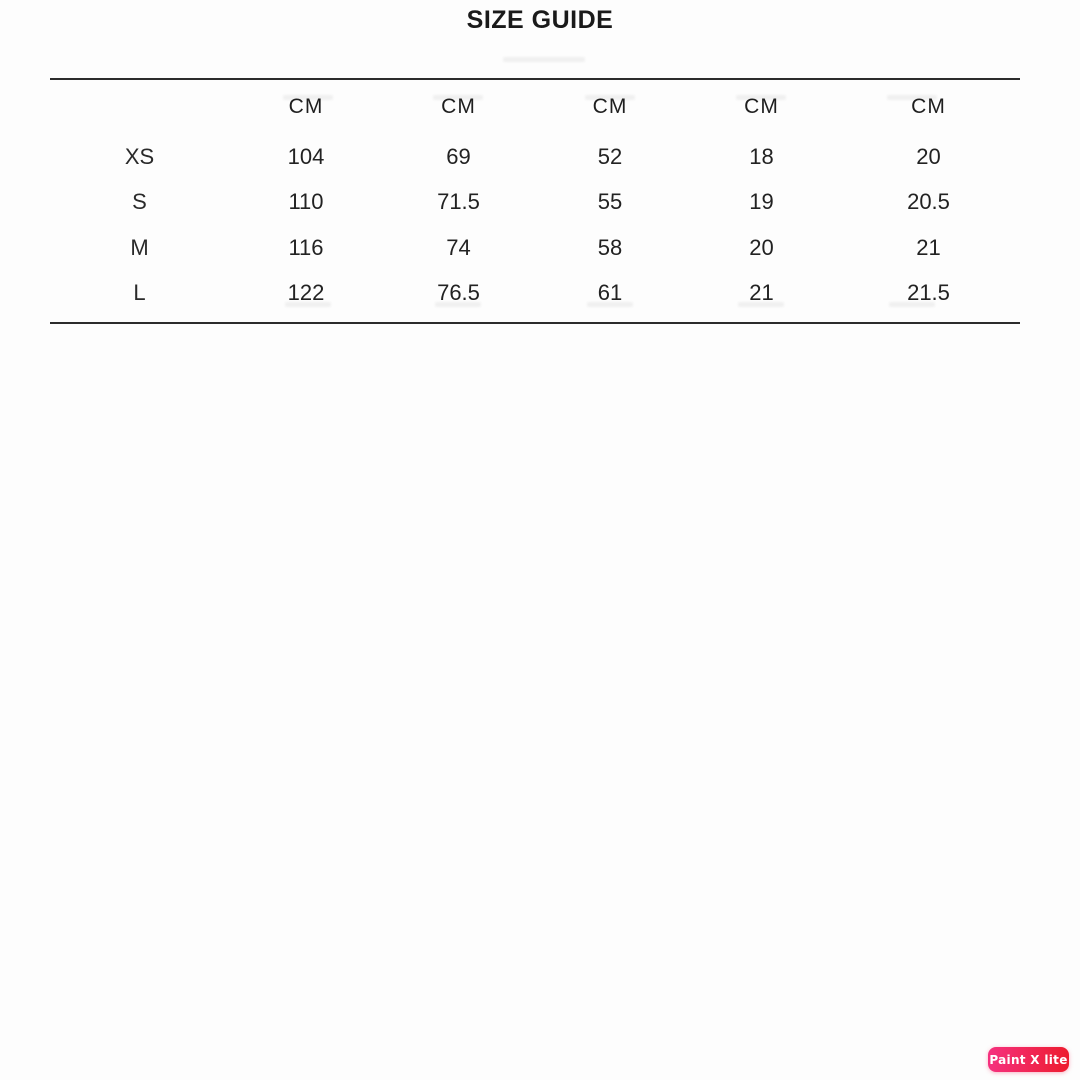  I want to click on table-cell: 122, so click(306, 293).